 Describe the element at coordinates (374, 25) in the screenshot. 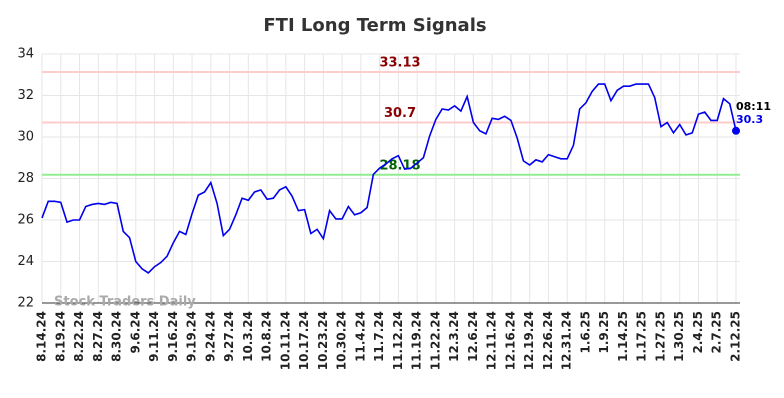

I see `chart-title: FTI Long Term Signals` at that location.